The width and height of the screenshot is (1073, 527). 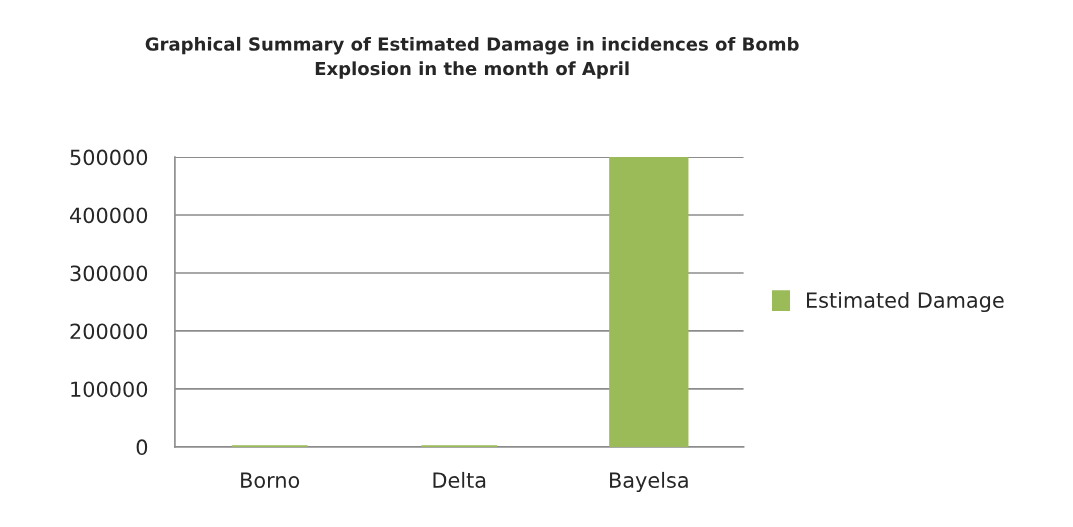 What do you see at coordinates (270, 480) in the screenshot?
I see `x-tick-label: Borno` at bounding box center [270, 480].